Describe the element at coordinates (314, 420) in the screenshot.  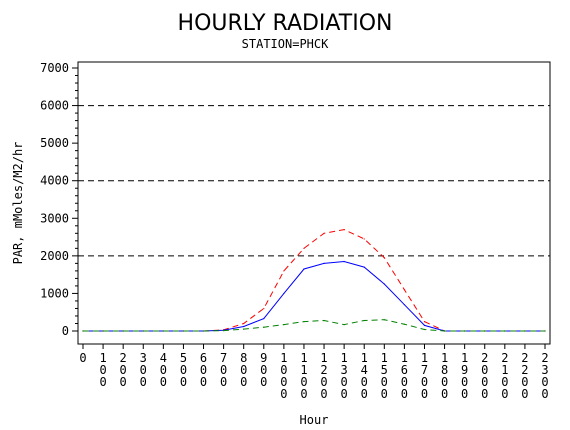
I see `x-axis-label: Hour` at that location.